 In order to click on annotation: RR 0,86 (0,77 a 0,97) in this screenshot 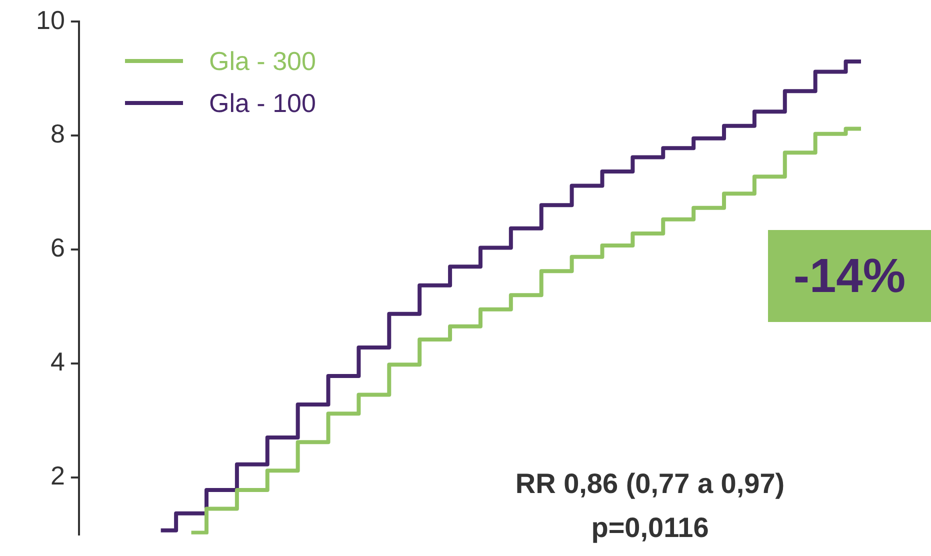, I will do `click(650, 484)`.